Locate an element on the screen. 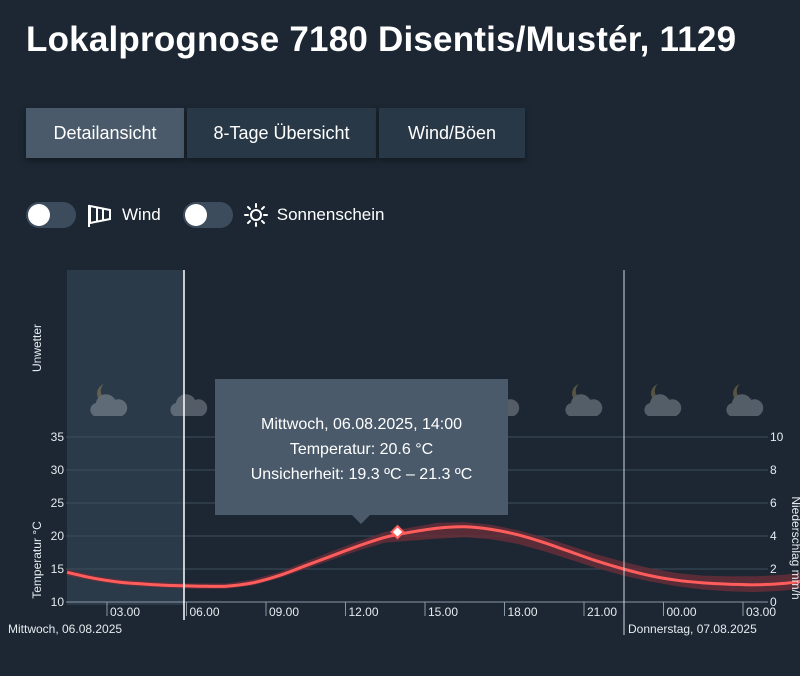 The width and height of the screenshot is (800, 676). hover-marker is located at coordinates (397, 532).